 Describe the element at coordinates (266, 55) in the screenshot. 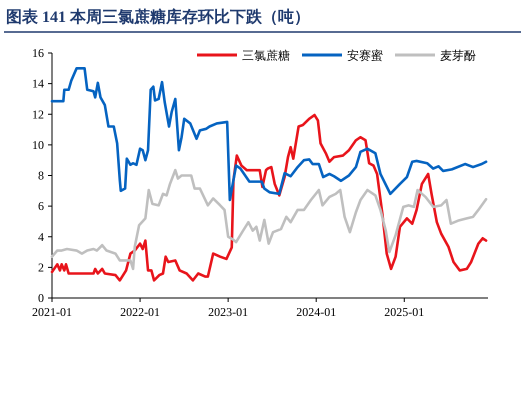

I see `legend-label: 三氯蔗糖` at that location.